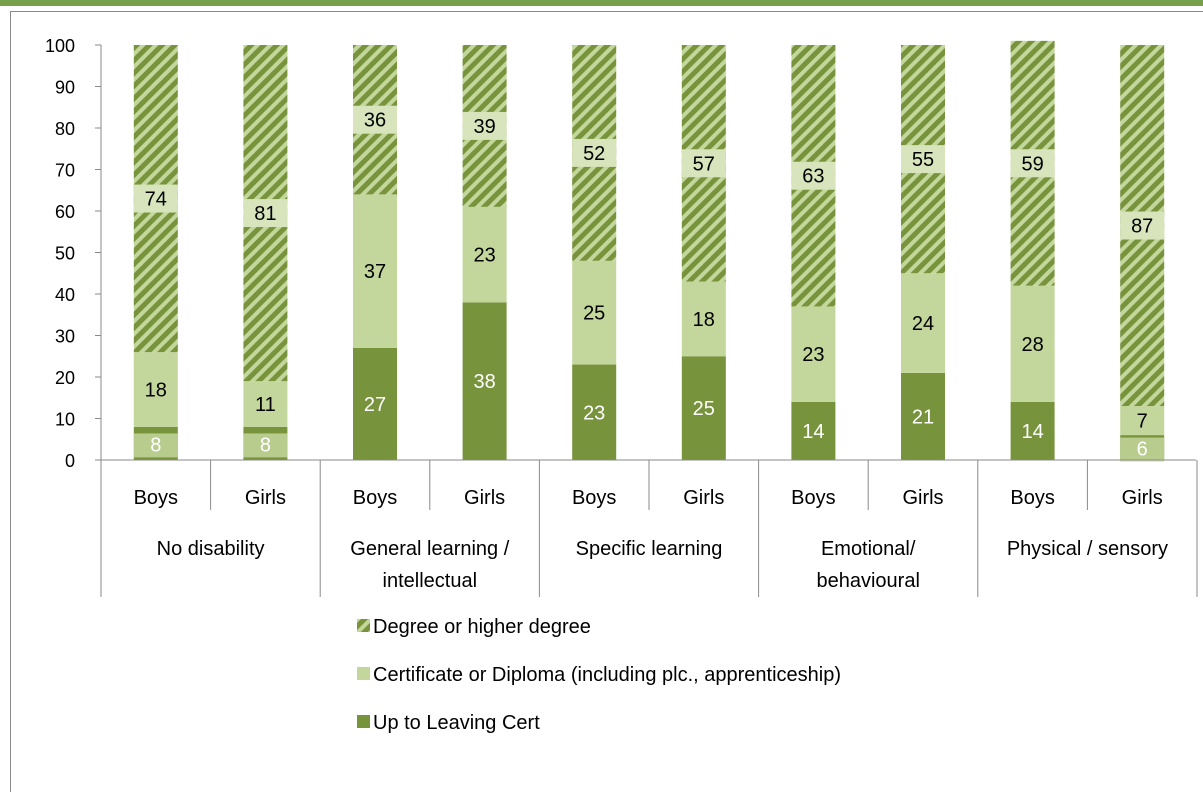  I want to click on data-label: 11, so click(265, 405).